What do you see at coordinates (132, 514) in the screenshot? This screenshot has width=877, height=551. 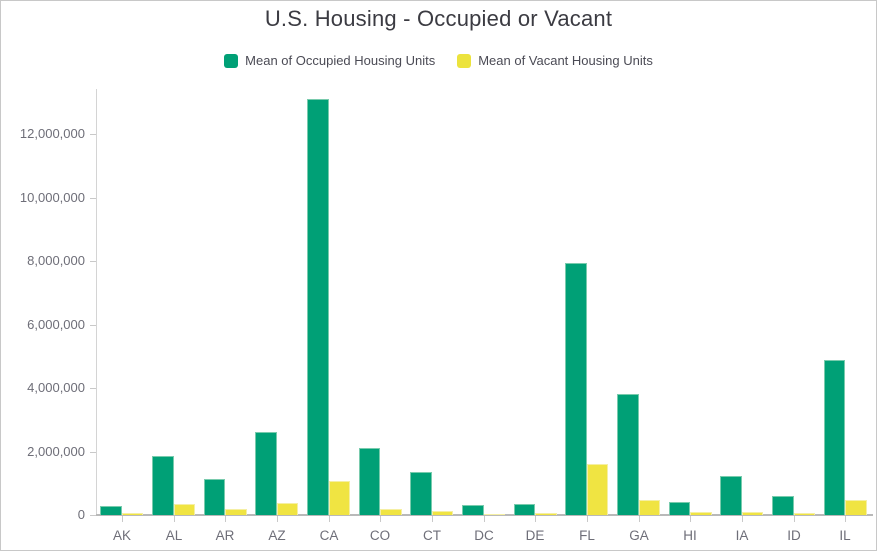 I see `bar-vacant-AK` at bounding box center [132, 514].